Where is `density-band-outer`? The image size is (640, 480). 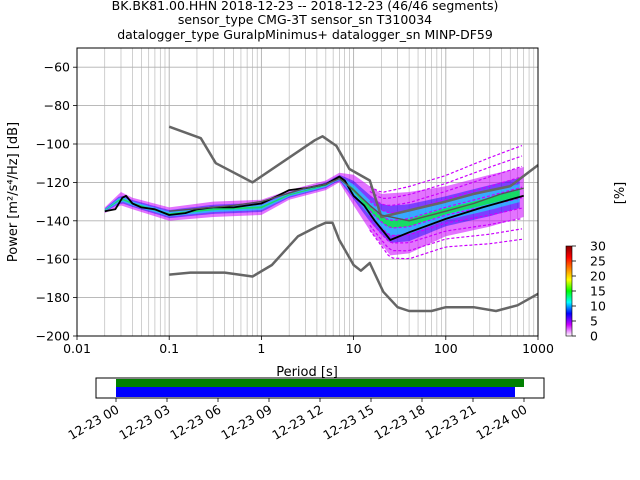
density-band-outer is located at coordinates (314, 211).